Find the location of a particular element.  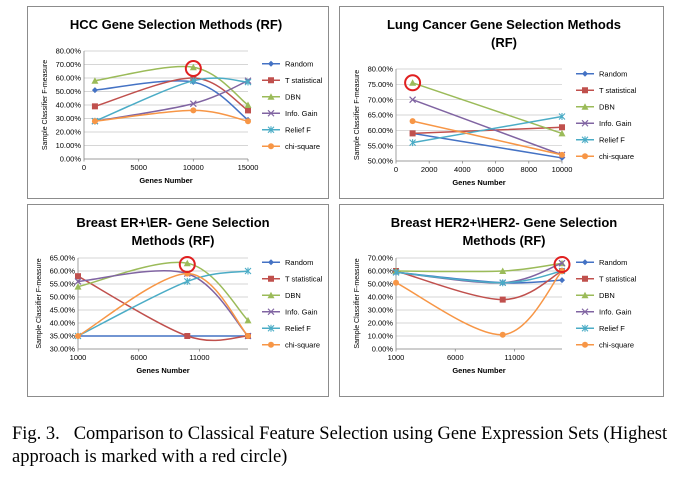

y-tick-label: 55.00% is located at coordinates (381, 145).